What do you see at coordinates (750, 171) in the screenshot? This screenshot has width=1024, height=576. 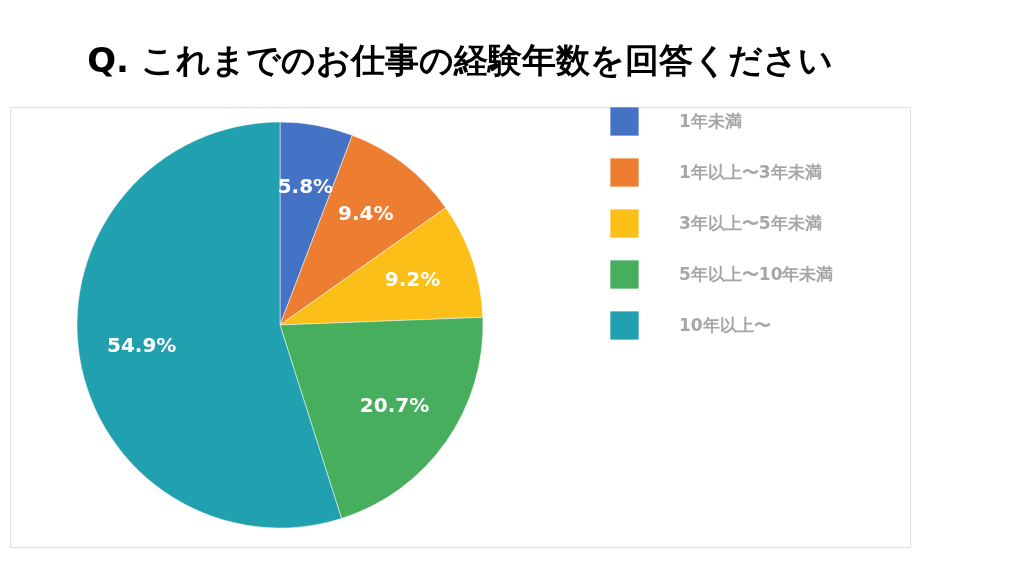 I see `legend-label: 1年以上〜3年未満` at bounding box center [750, 171].